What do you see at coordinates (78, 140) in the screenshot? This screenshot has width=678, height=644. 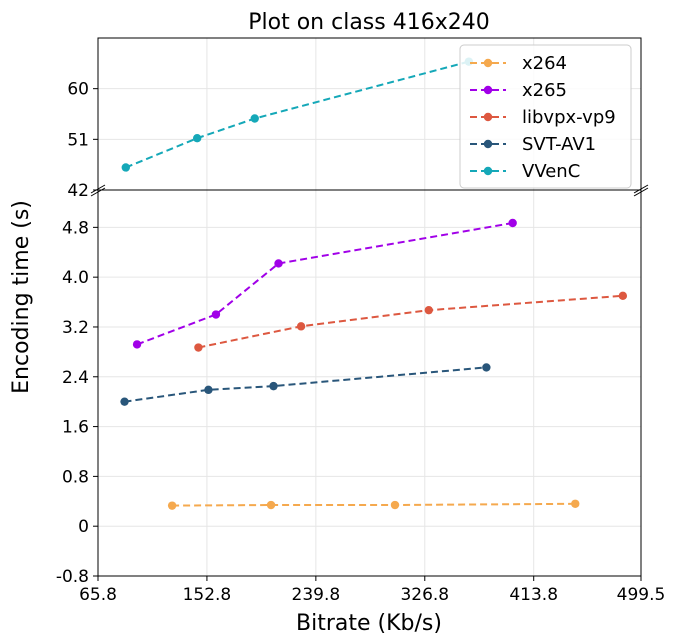 I see `y-tick-label: 51` at bounding box center [78, 140].